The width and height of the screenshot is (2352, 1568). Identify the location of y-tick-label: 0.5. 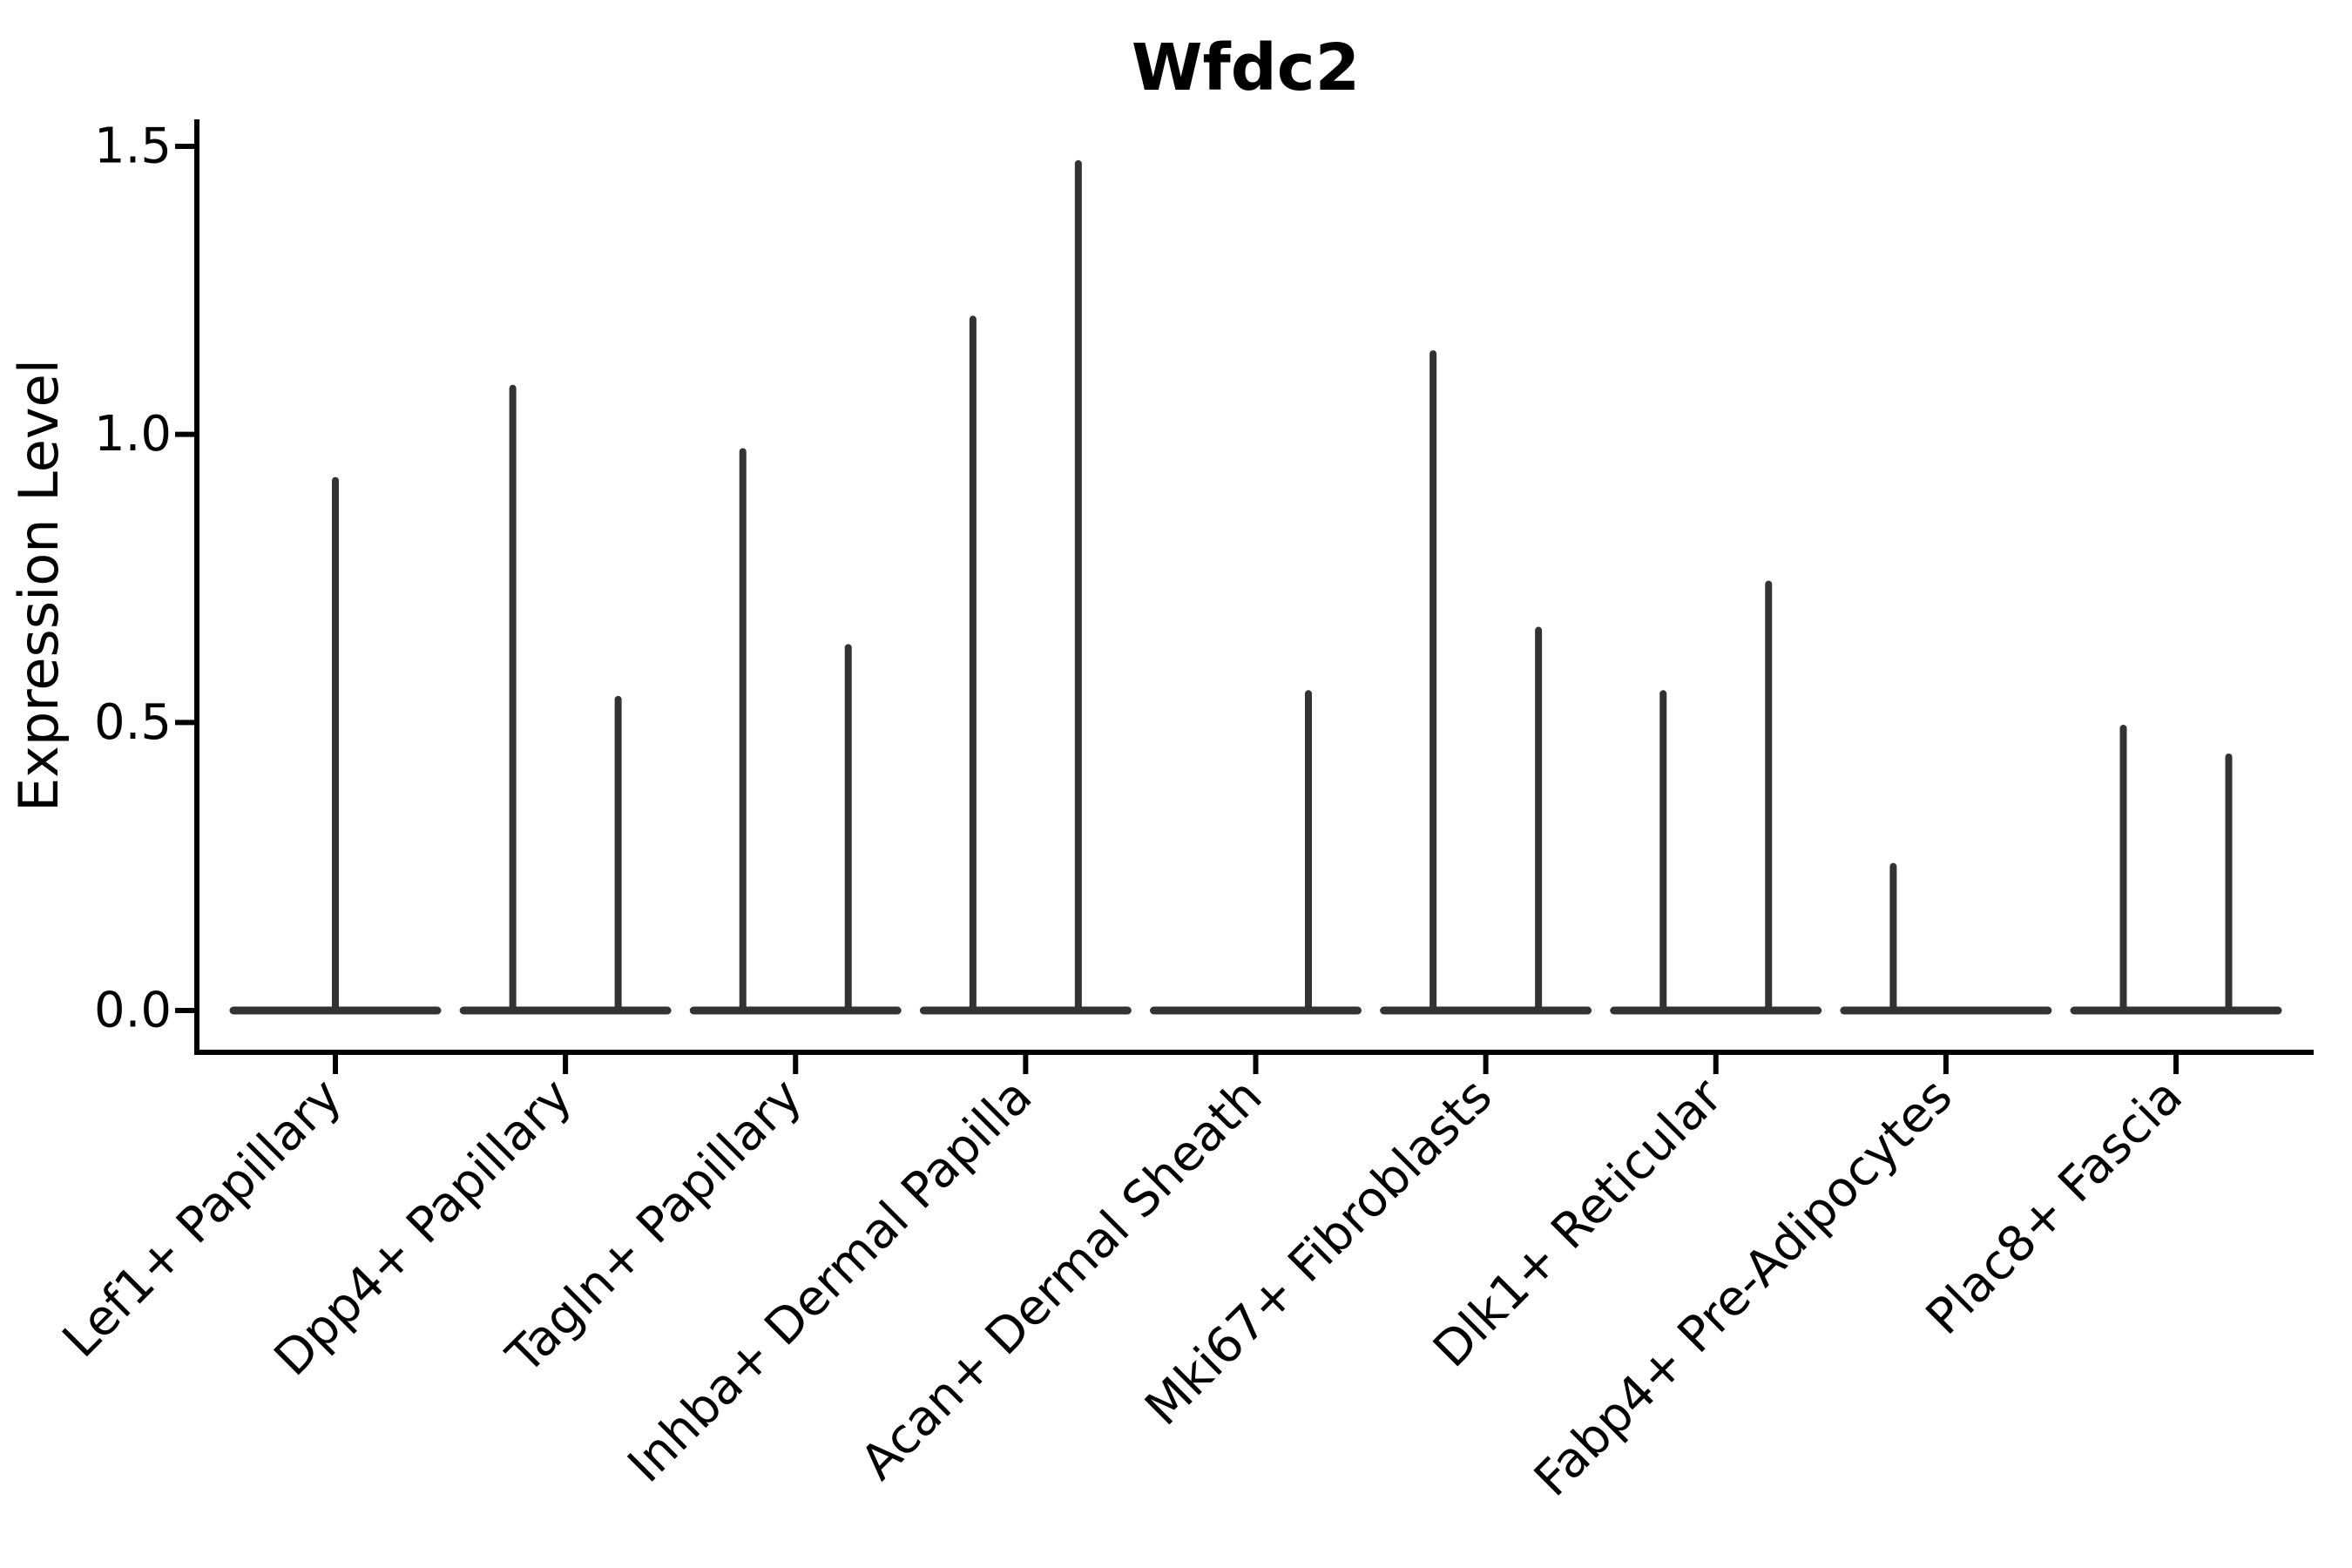
(133, 722).